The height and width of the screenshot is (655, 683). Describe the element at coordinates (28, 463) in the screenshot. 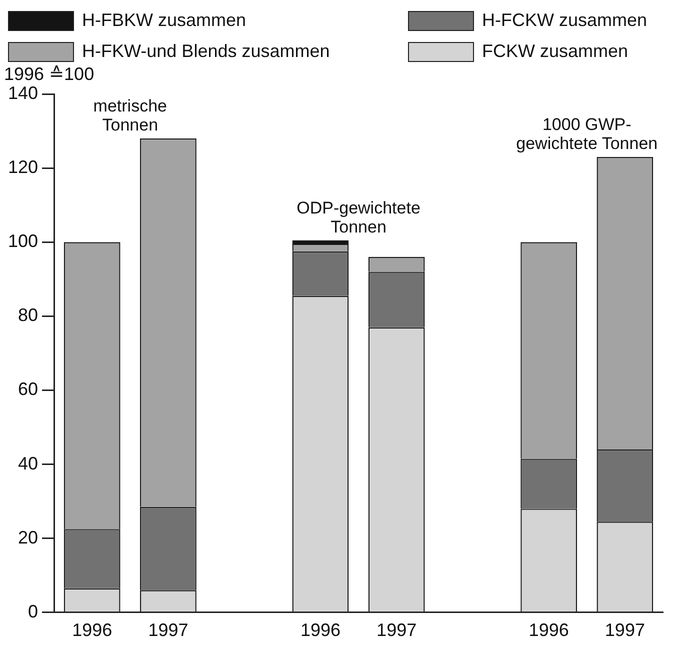

I see `y-tick-label: 40` at that location.